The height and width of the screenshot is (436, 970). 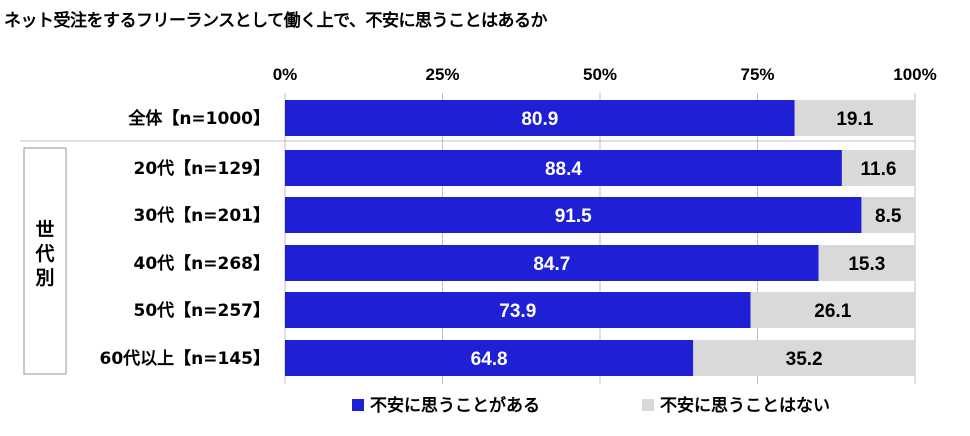 I want to click on group-bracket-box, so click(x=45, y=261).